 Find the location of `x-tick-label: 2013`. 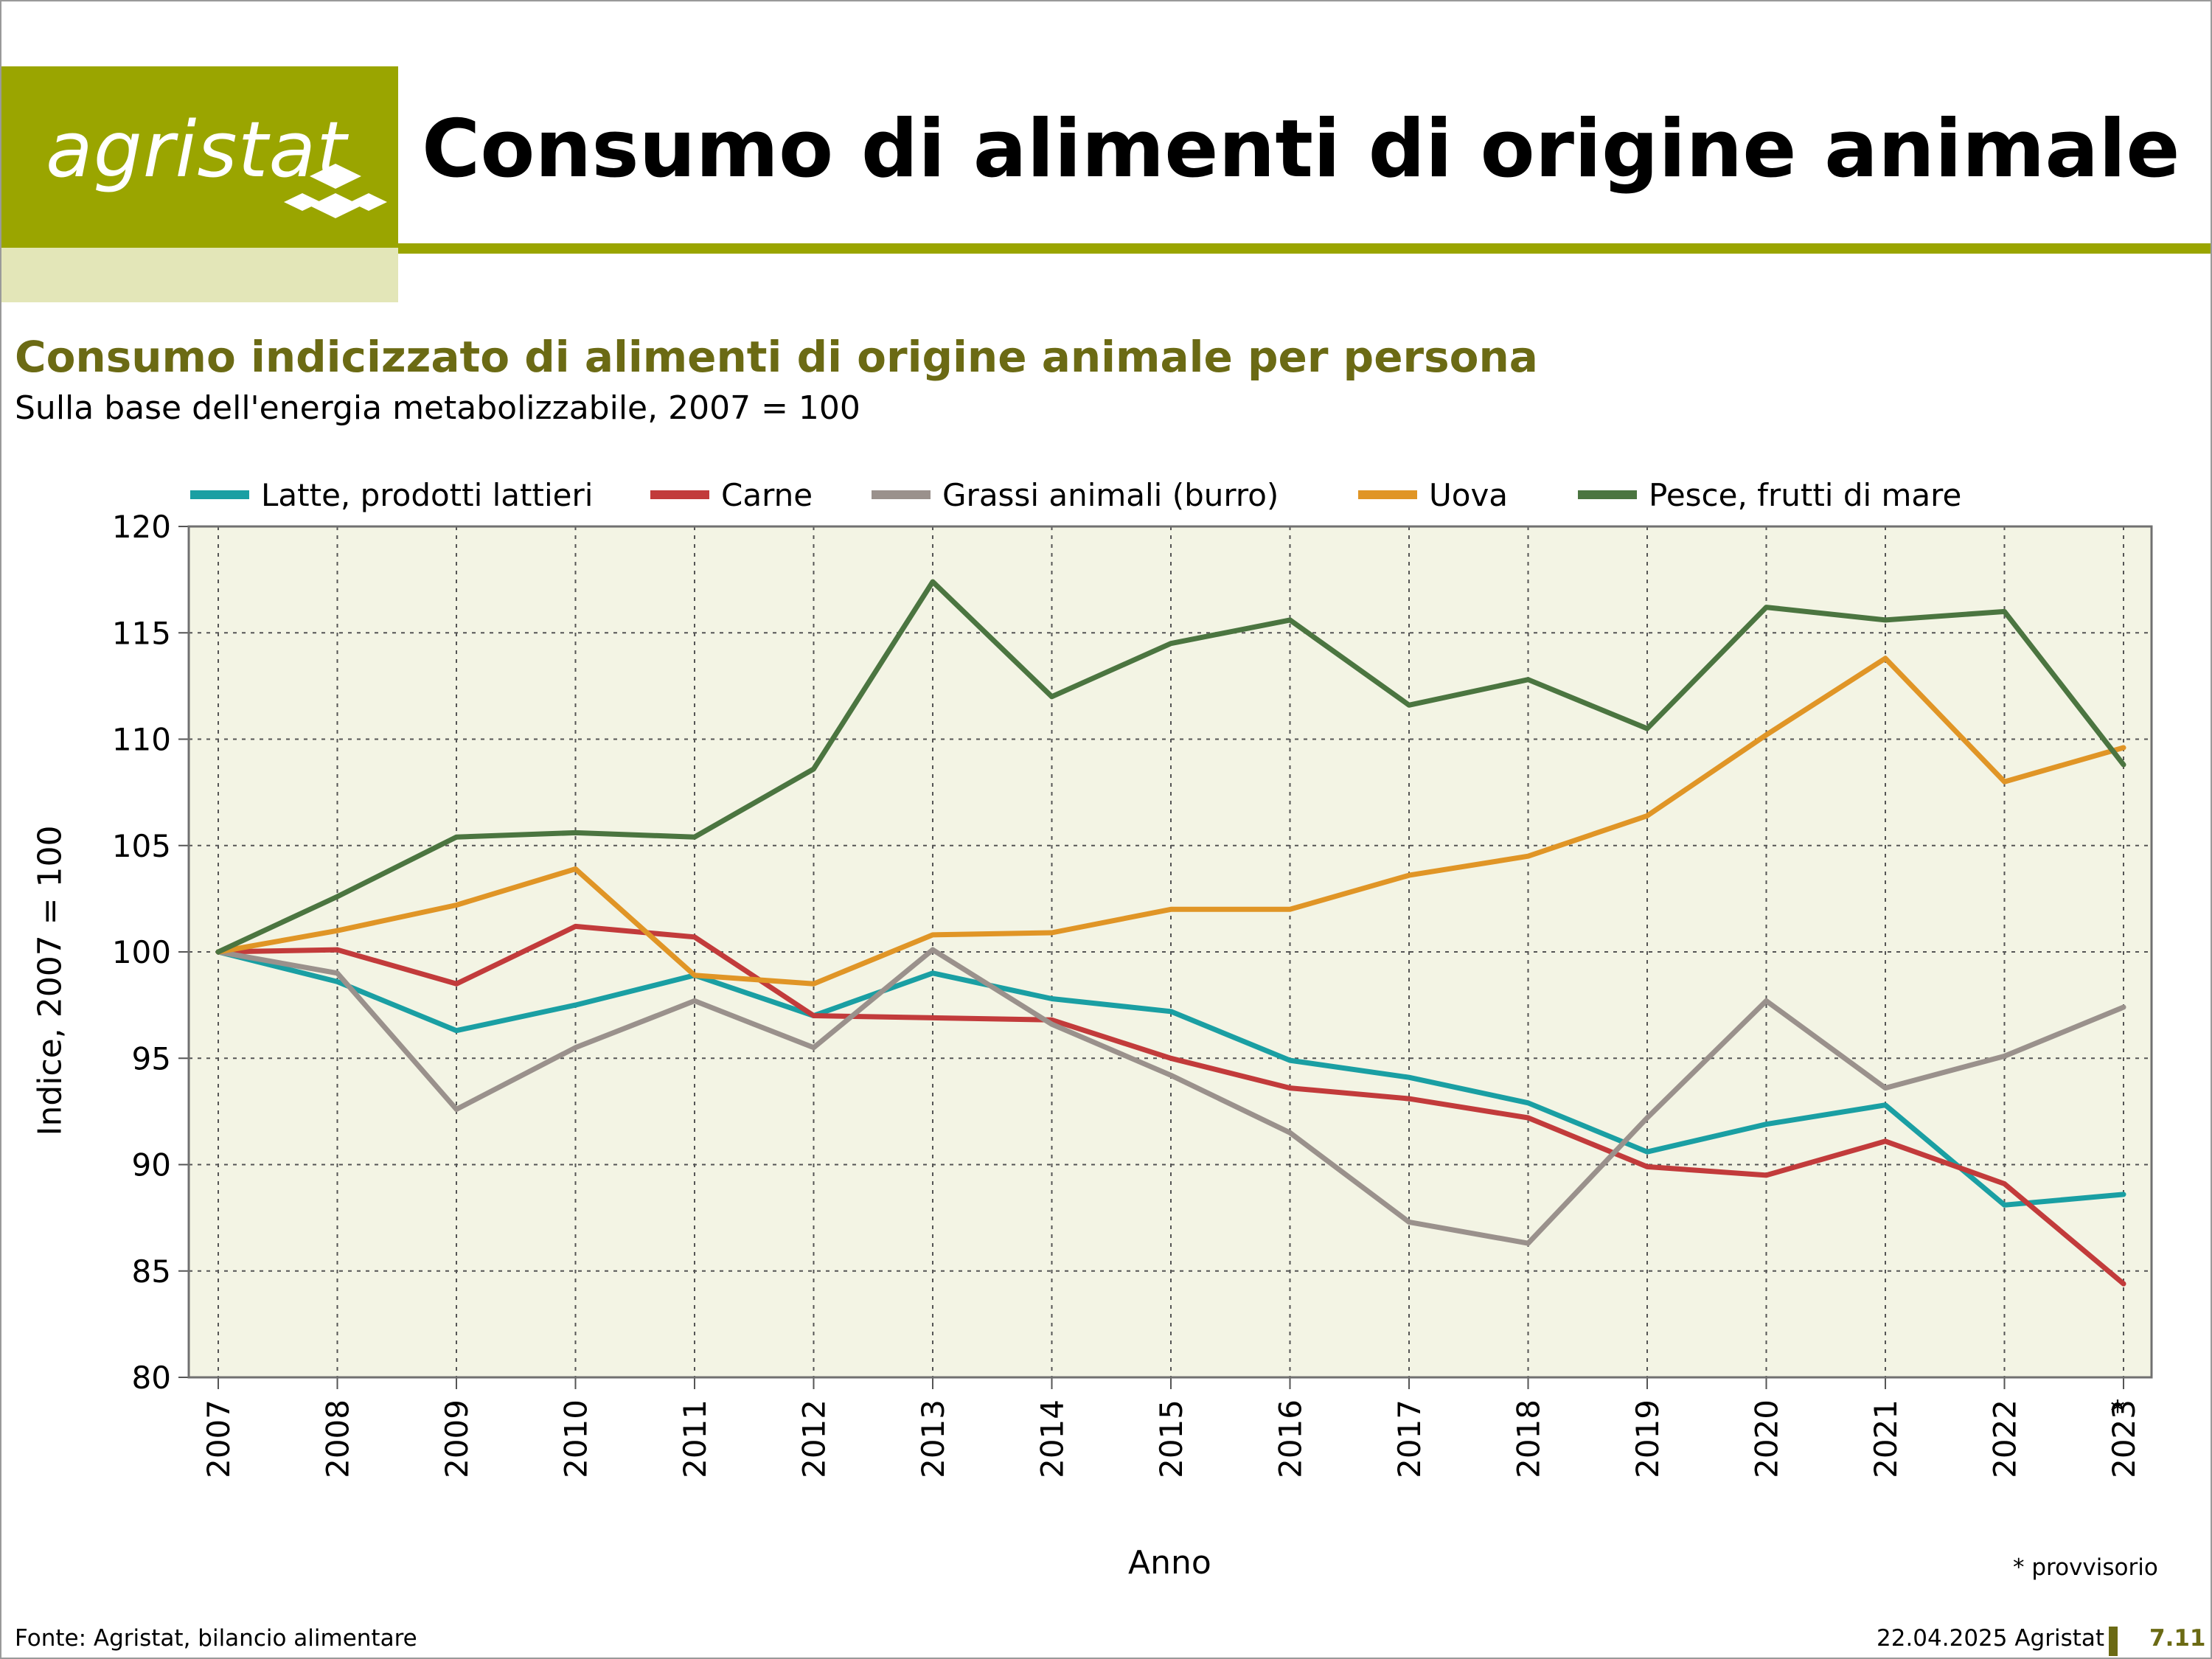

x-tick-label: 2013 is located at coordinates (933, 1438).